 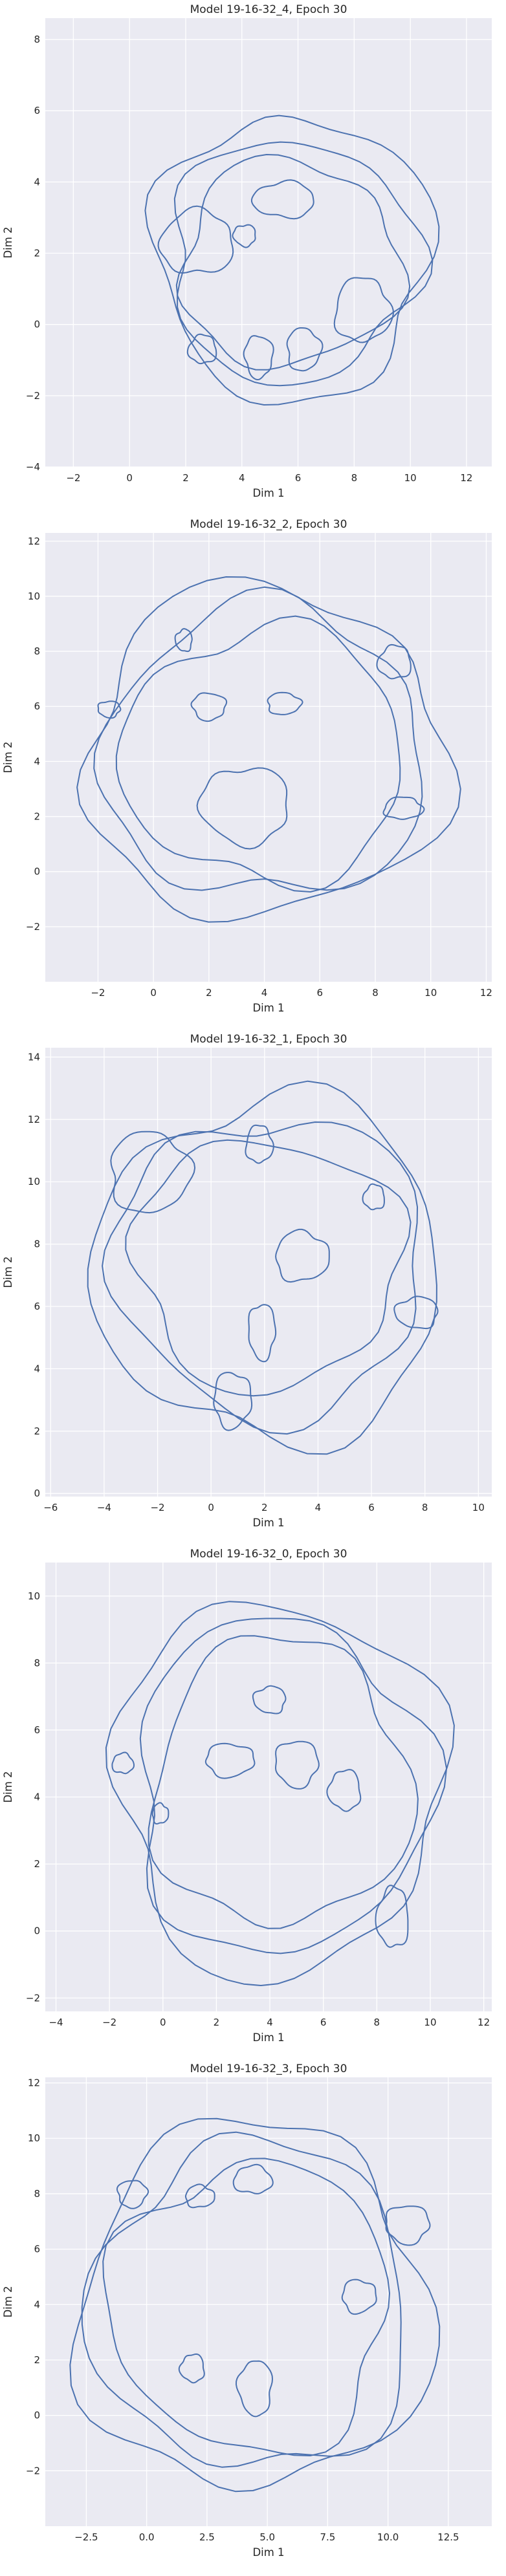 I want to click on x-tick-label: 12.5, so click(x=448, y=2537).